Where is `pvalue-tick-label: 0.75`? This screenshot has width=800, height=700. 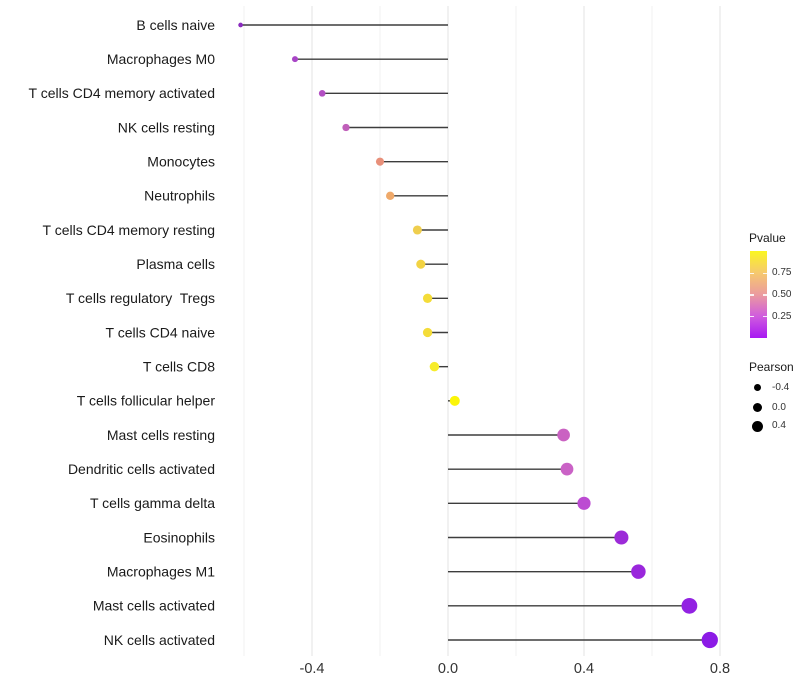 pvalue-tick-label: 0.75 is located at coordinates (782, 272).